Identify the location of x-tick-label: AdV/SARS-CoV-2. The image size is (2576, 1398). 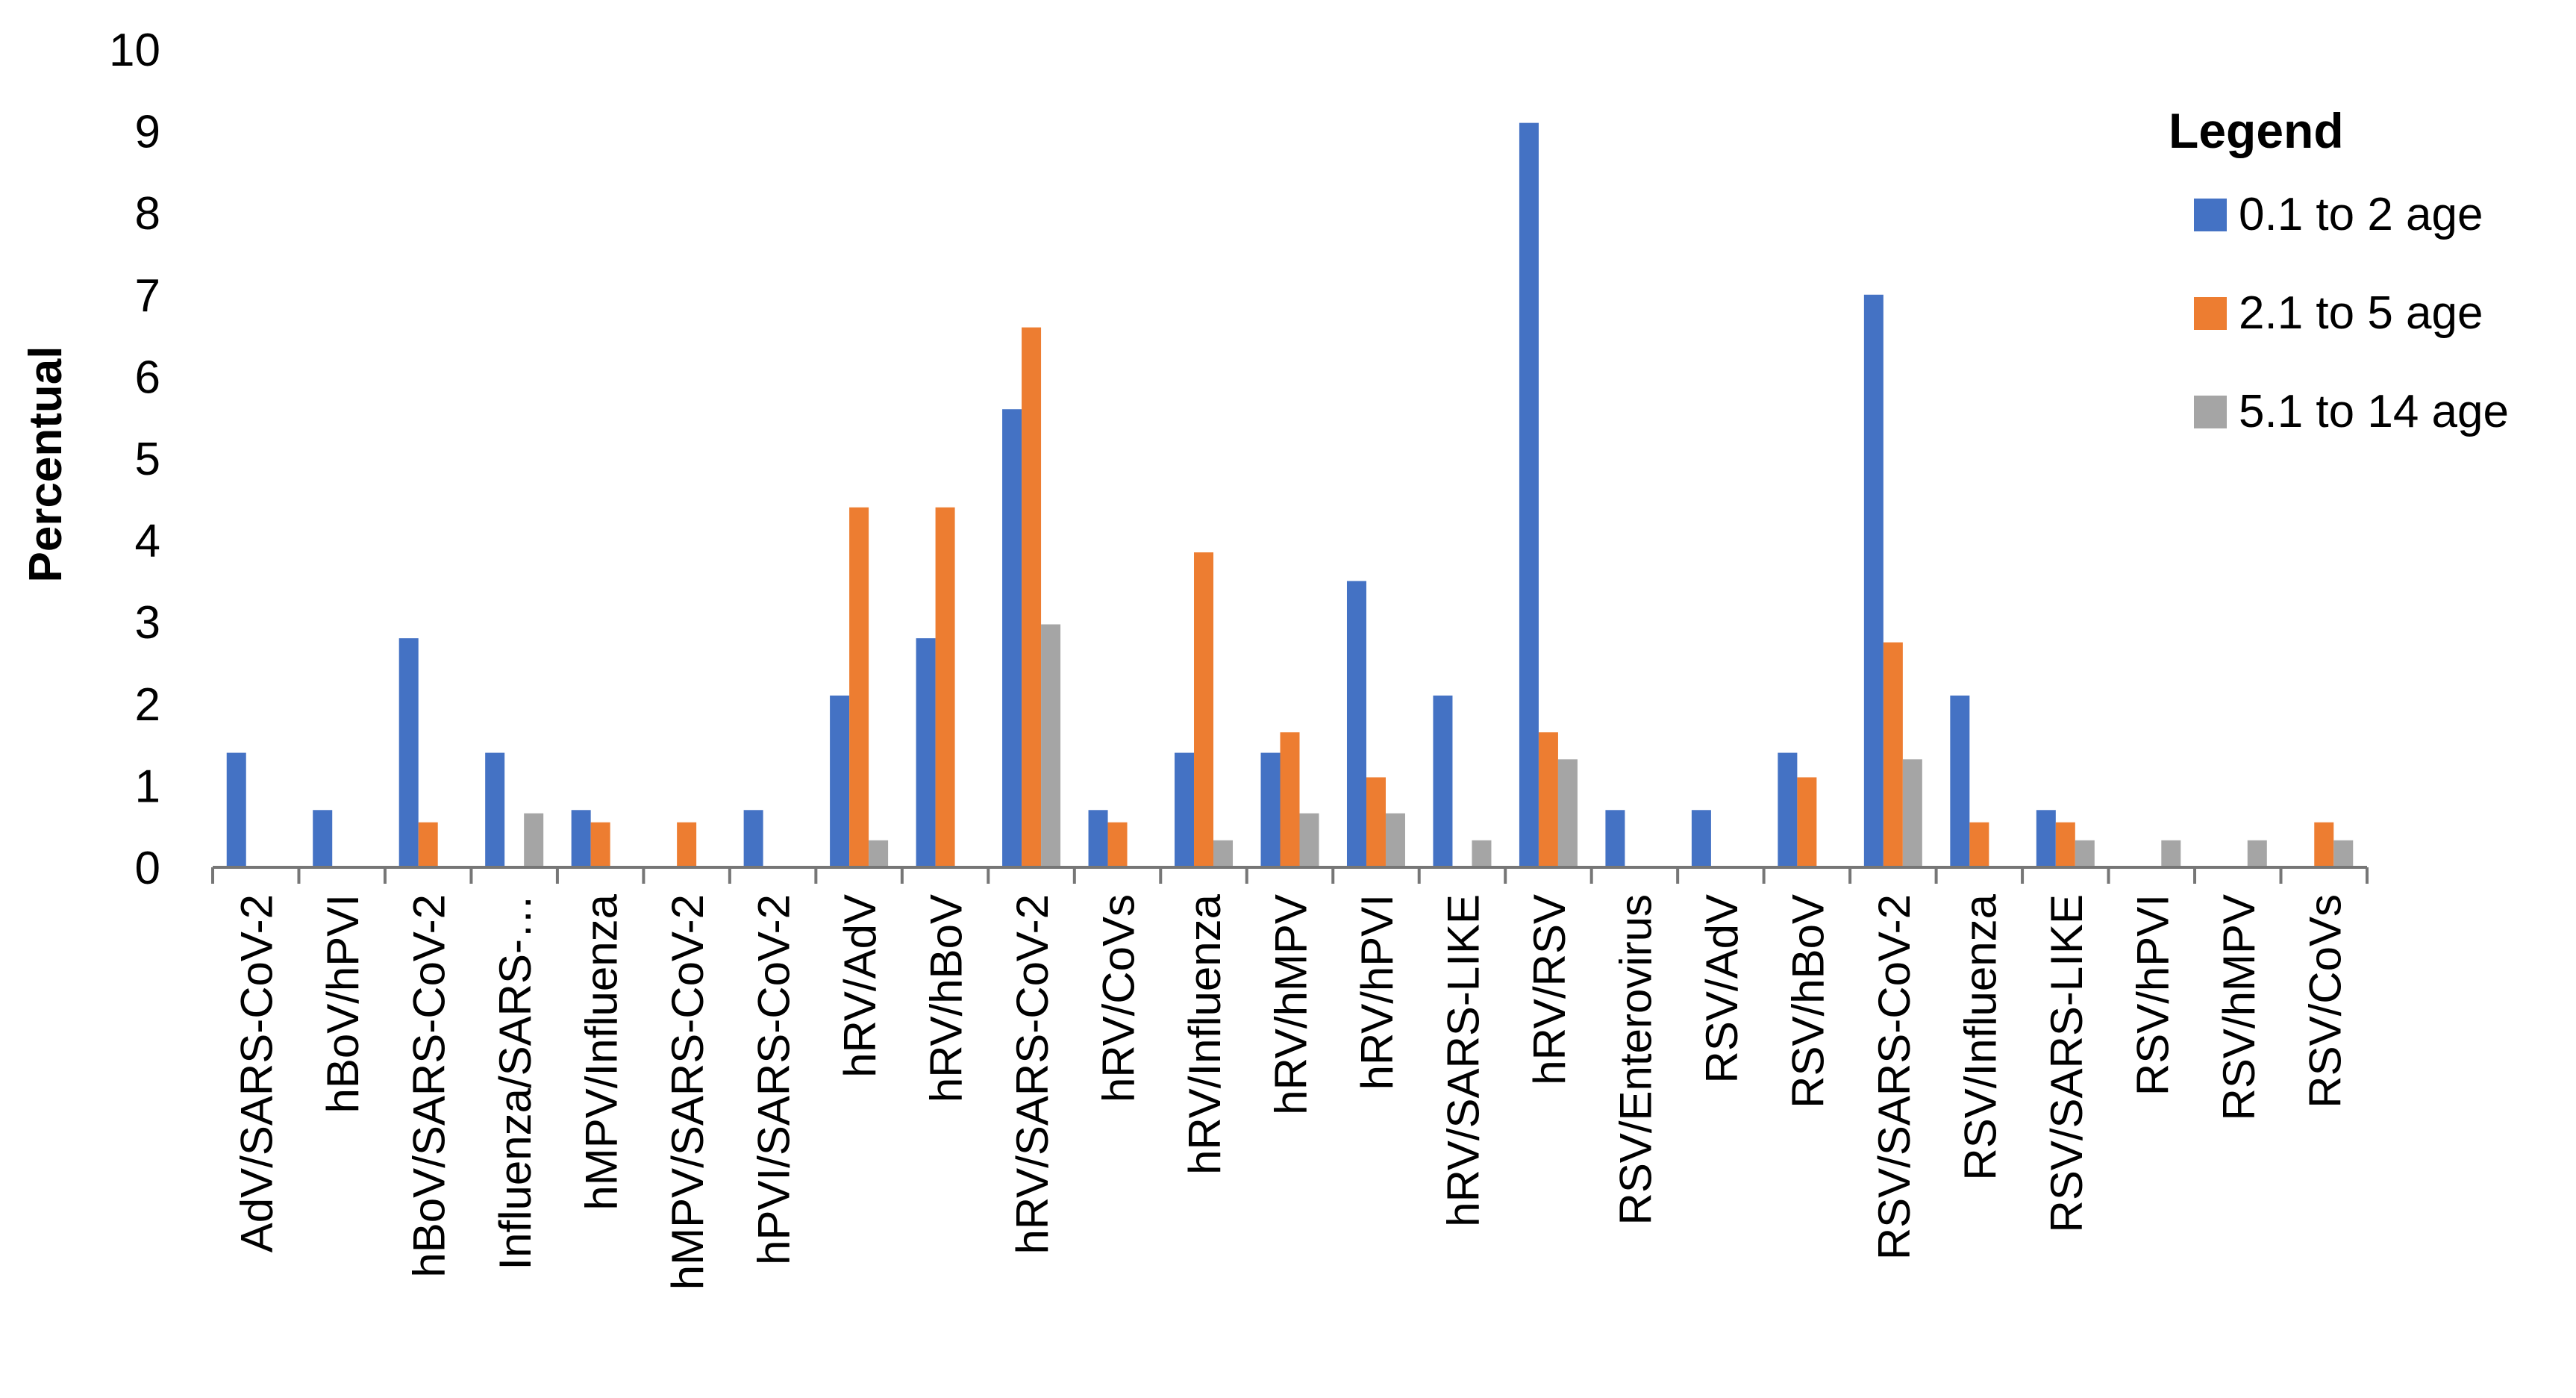
(257, 1073).